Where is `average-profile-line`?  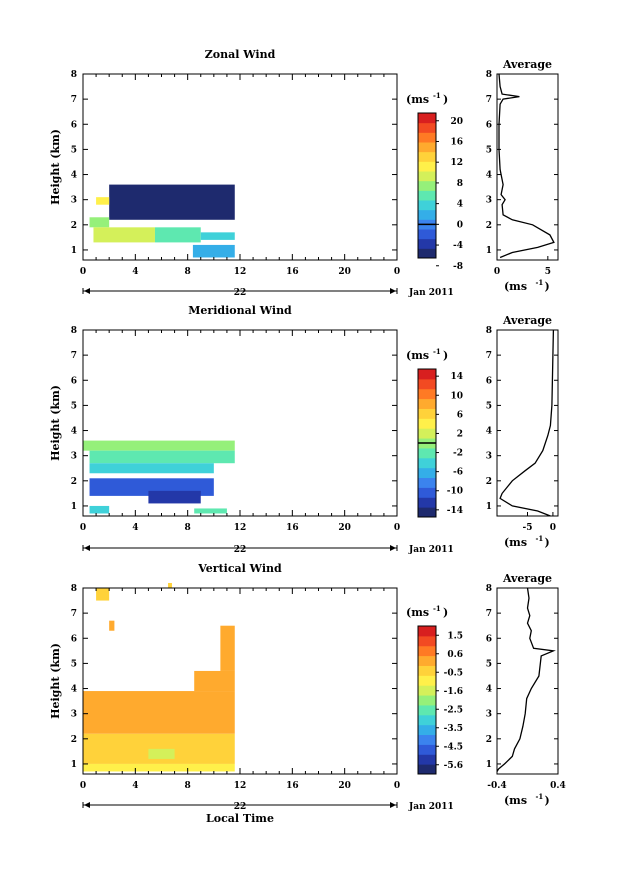 average-profile-line is located at coordinates (526, 166).